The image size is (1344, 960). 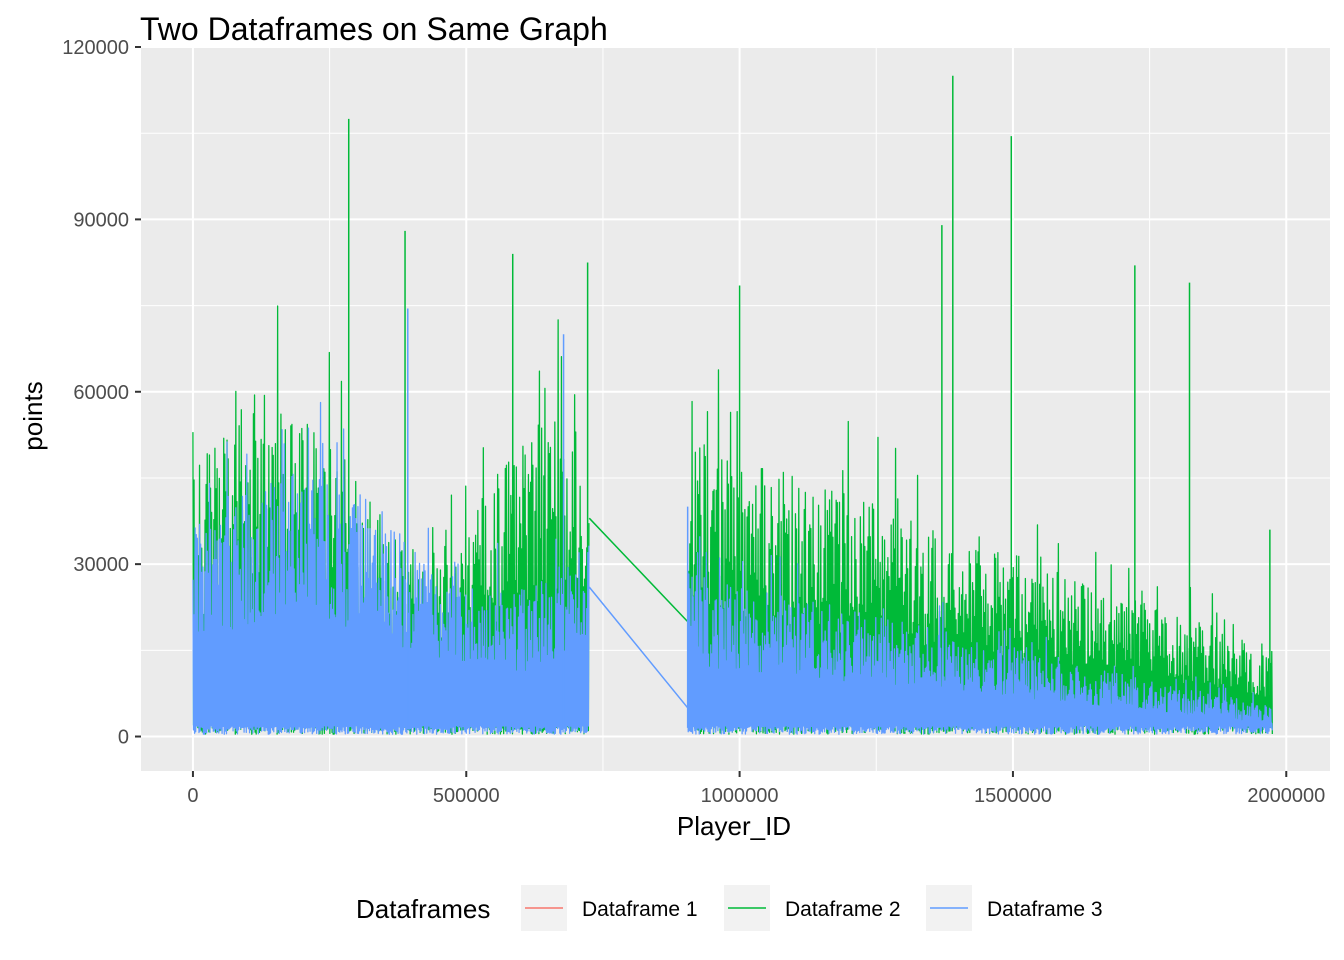 What do you see at coordinates (640, 909) in the screenshot?
I see `legend-entry-label: Dataframe 1` at bounding box center [640, 909].